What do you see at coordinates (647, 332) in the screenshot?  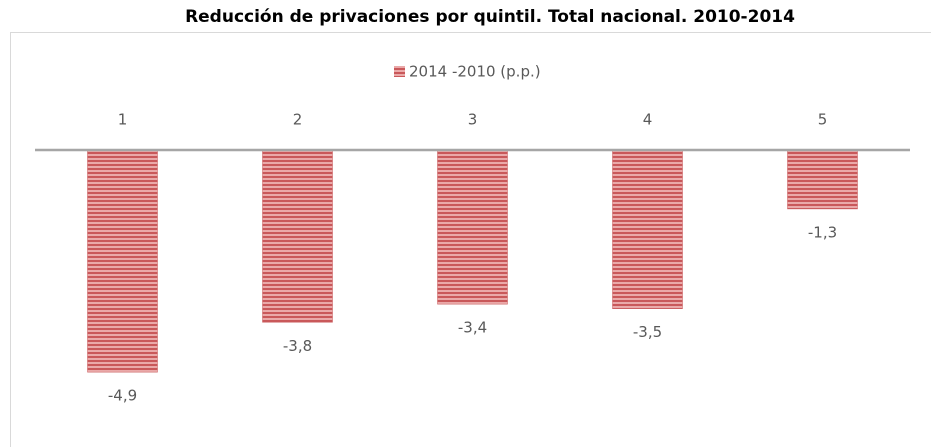 I see `value-label: -3,5` at bounding box center [647, 332].